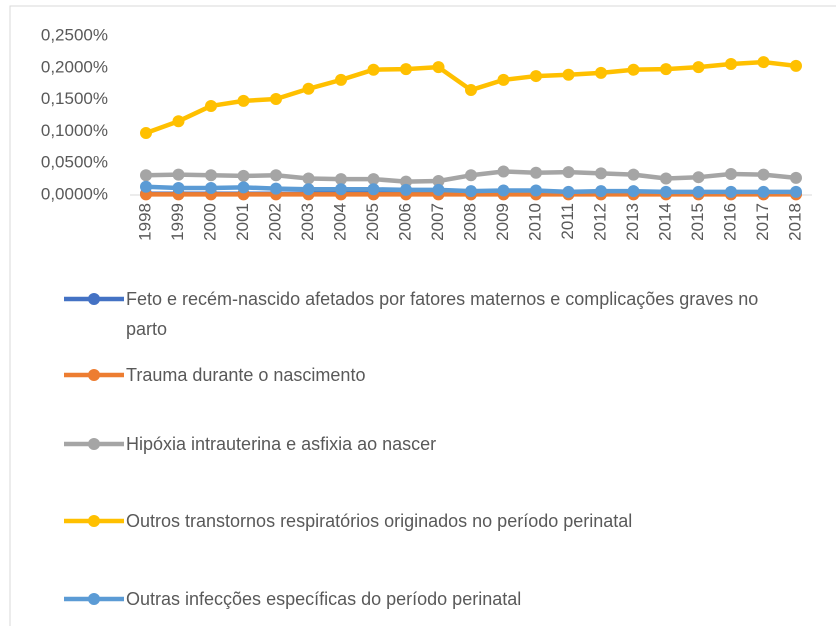 The height and width of the screenshot is (626, 836). What do you see at coordinates (74, 98) in the screenshot?
I see `y-tick-label: 0,1500%` at bounding box center [74, 98].